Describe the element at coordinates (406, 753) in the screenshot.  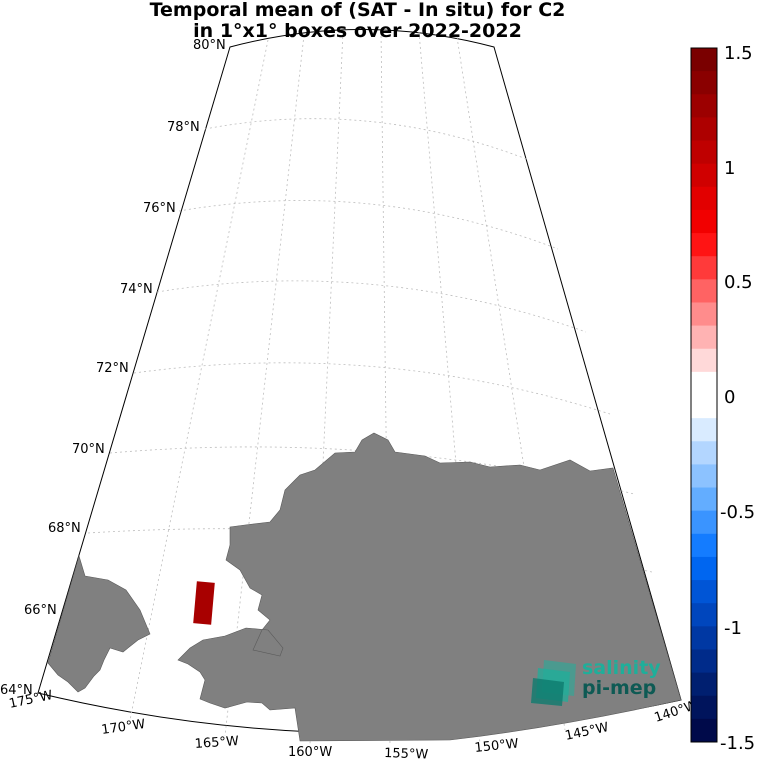
I see `lon-label: 155°W` at that location.